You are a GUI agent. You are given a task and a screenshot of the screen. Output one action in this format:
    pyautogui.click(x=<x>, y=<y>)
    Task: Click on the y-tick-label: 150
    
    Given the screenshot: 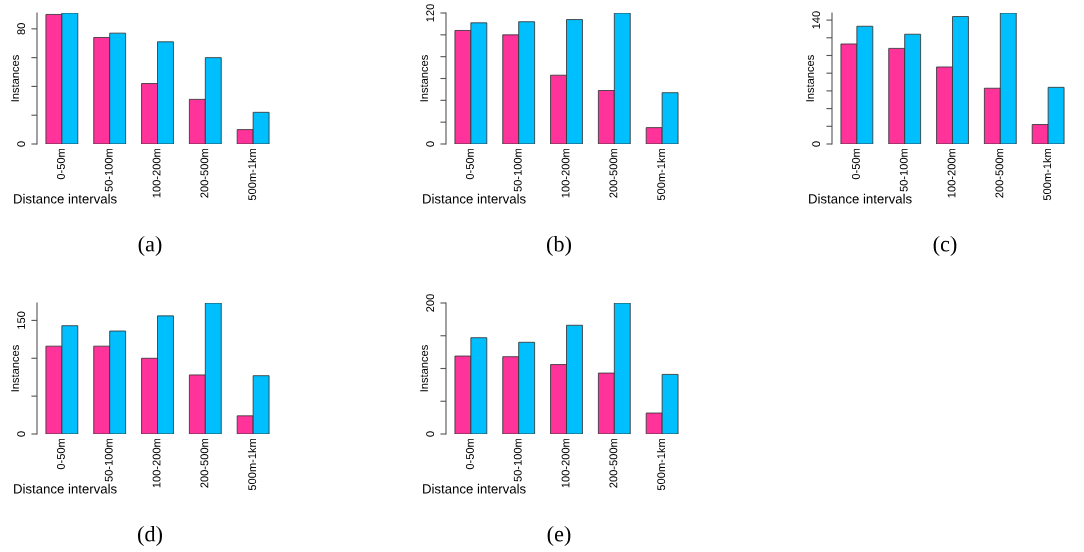 What is the action you would take?
    pyautogui.click(x=21, y=320)
    